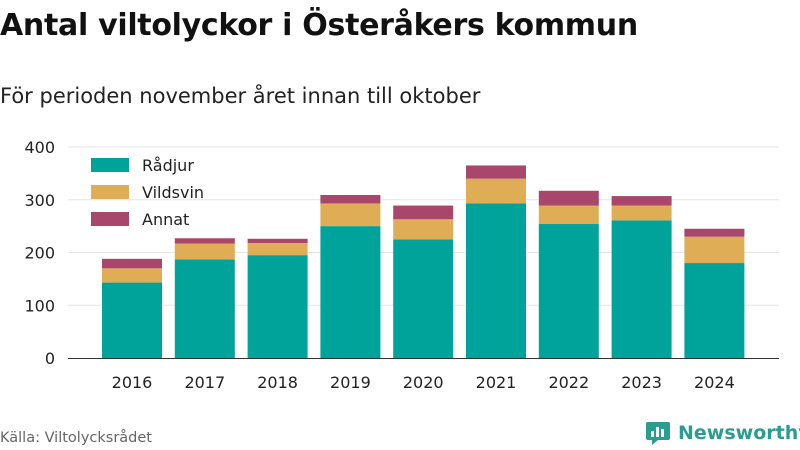 This screenshot has height=450, width=800. What do you see at coordinates (319, 25) in the screenshot?
I see `chart-title: Antal viltolyckor i Österåkers kommun` at bounding box center [319, 25].